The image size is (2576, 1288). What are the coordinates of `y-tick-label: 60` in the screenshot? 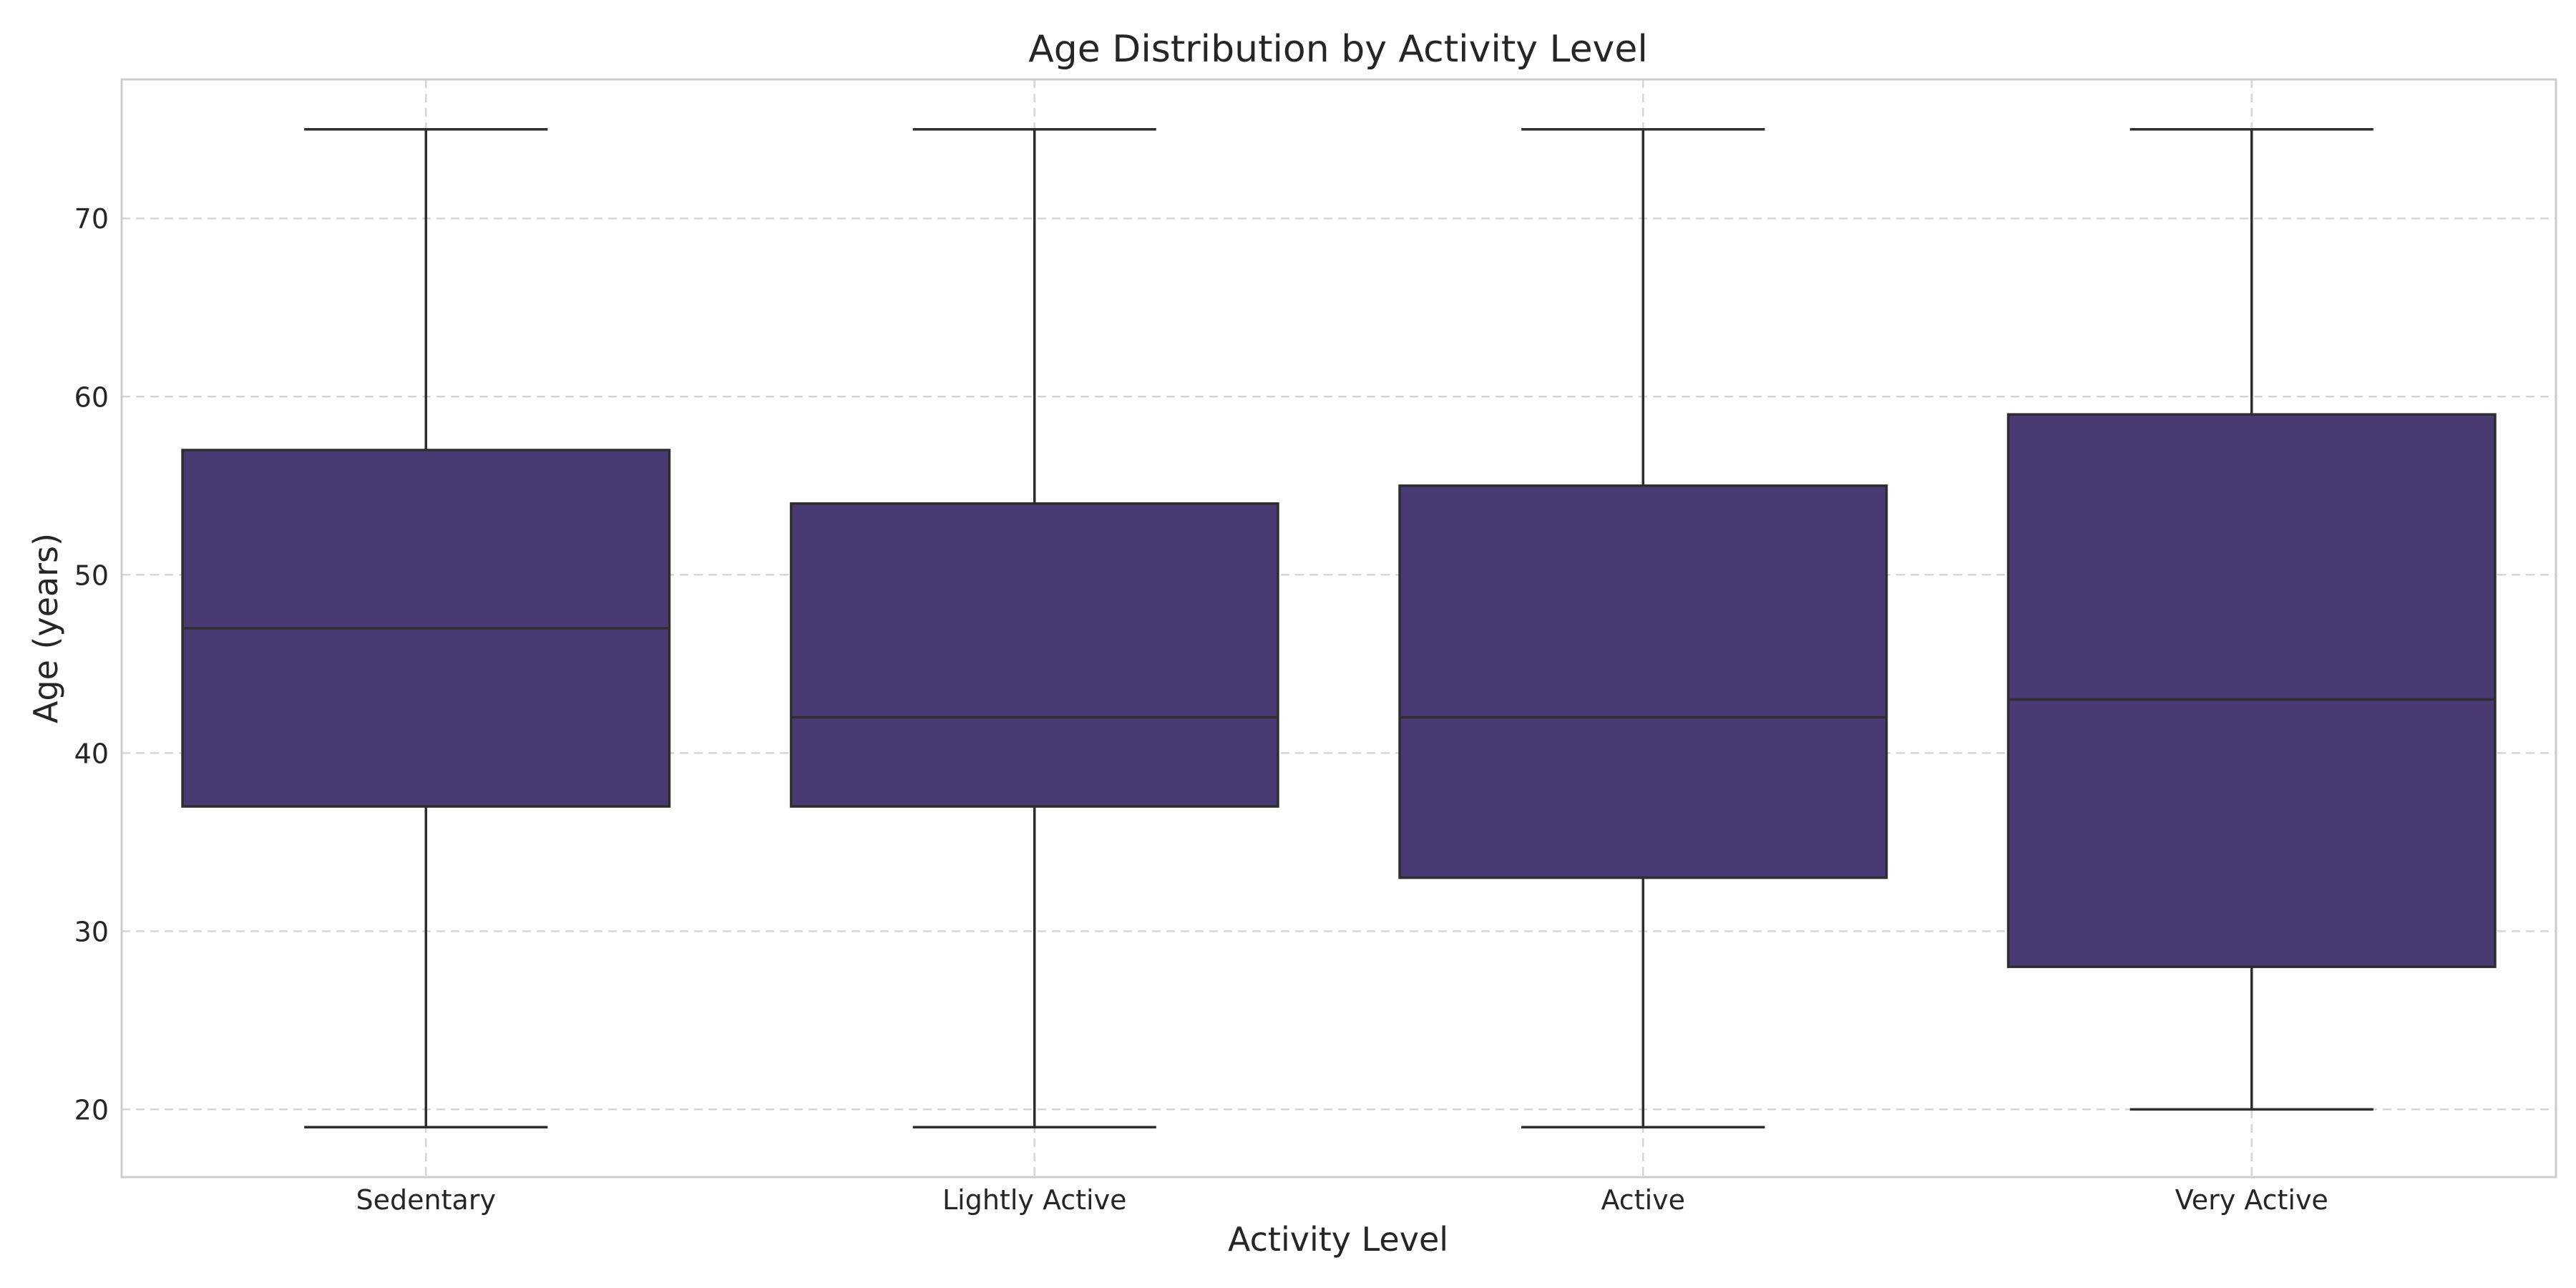 It's located at (91, 397).